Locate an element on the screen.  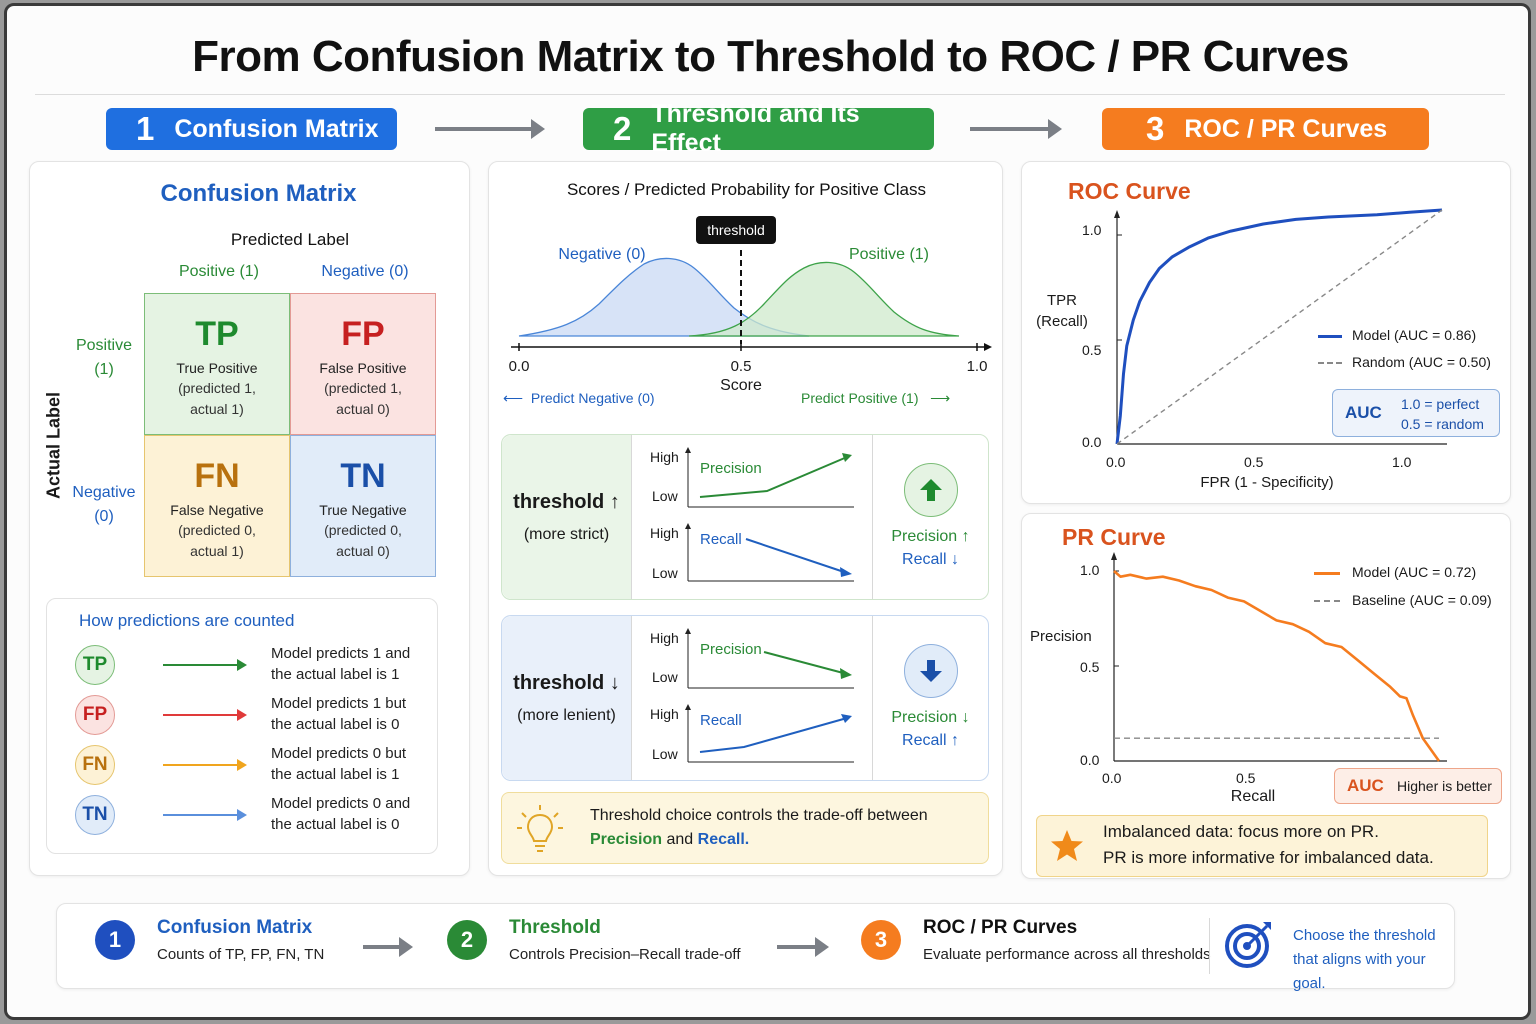
step-pill-confusion: 1 Confusion Matrix is located at coordinates (251, 129).